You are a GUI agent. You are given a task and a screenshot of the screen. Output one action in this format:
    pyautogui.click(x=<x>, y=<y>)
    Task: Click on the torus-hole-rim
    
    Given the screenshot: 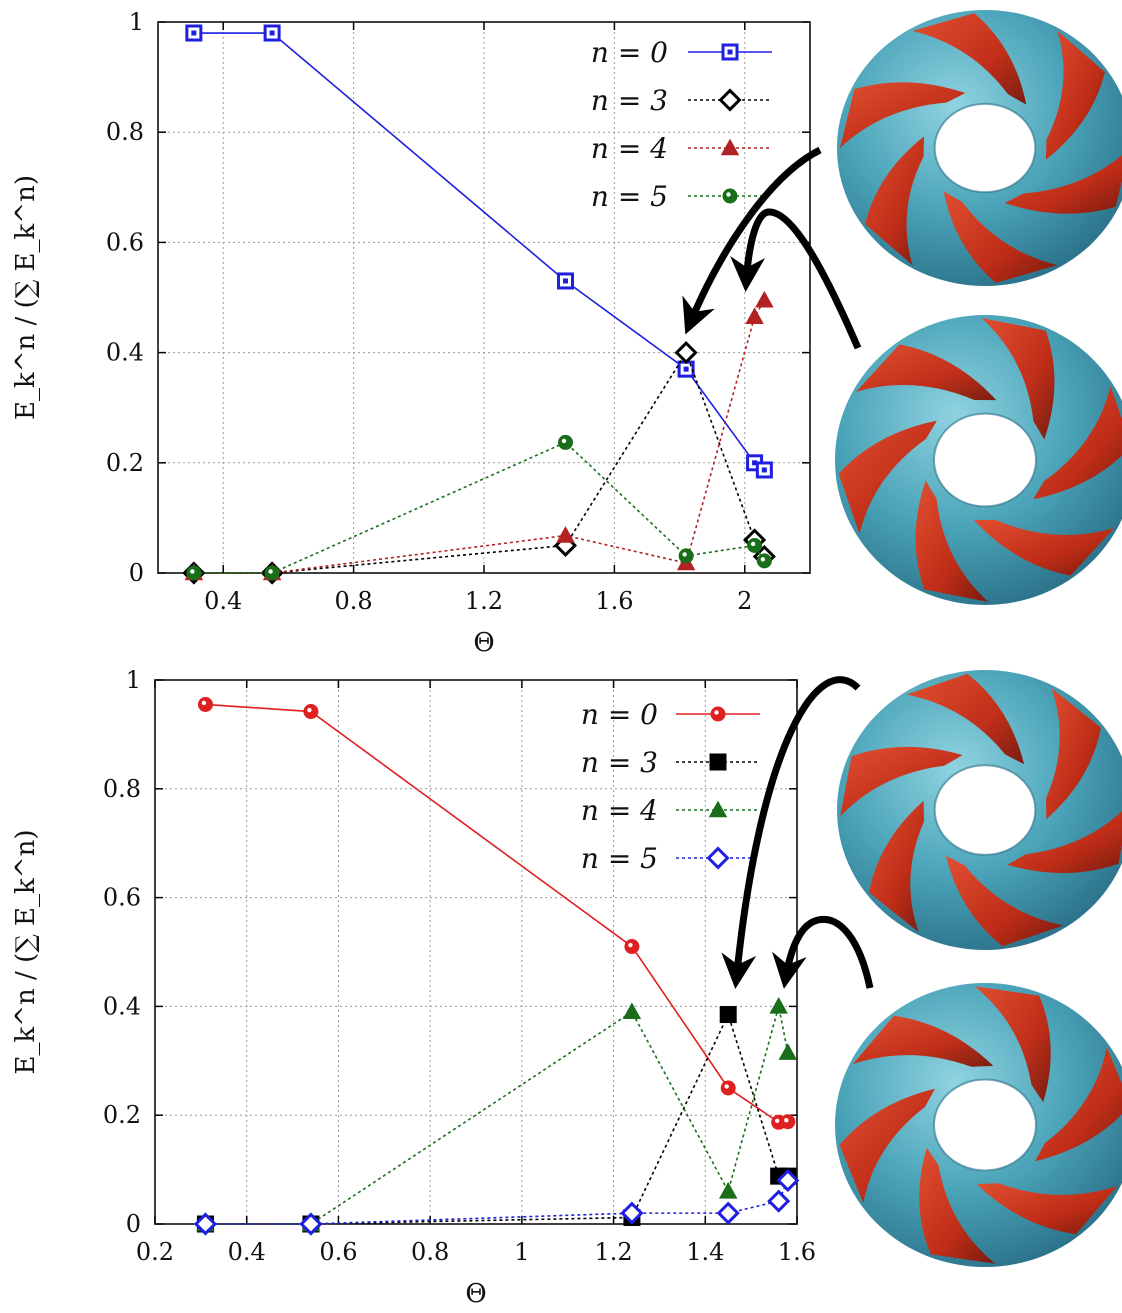 What is the action you would take?
    pyautogui.click(x=985, y=148)
    